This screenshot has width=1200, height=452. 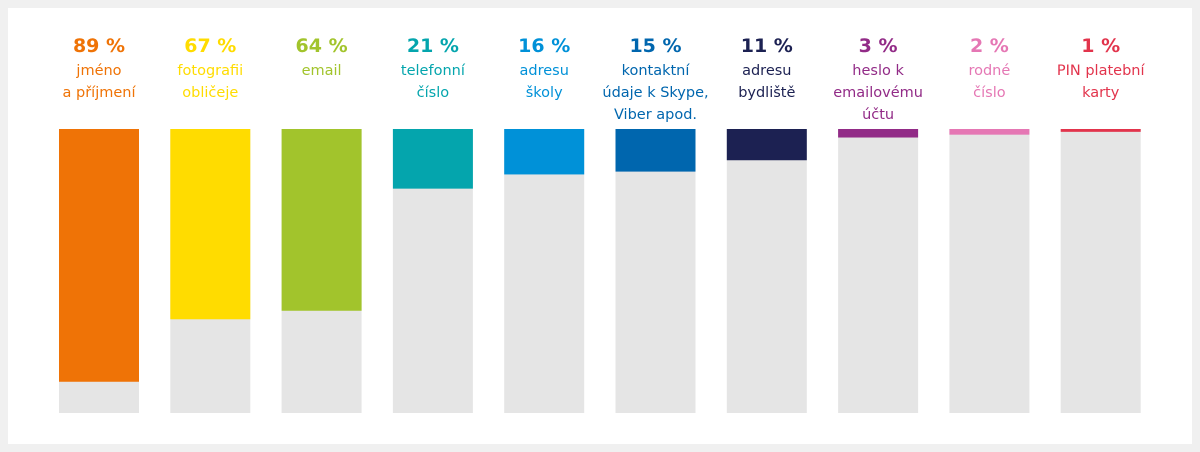 What do you see at coordinates (767, 46) in the screenshot?
I see `value-label-6: 11 %` at bounding box center [767, 46].